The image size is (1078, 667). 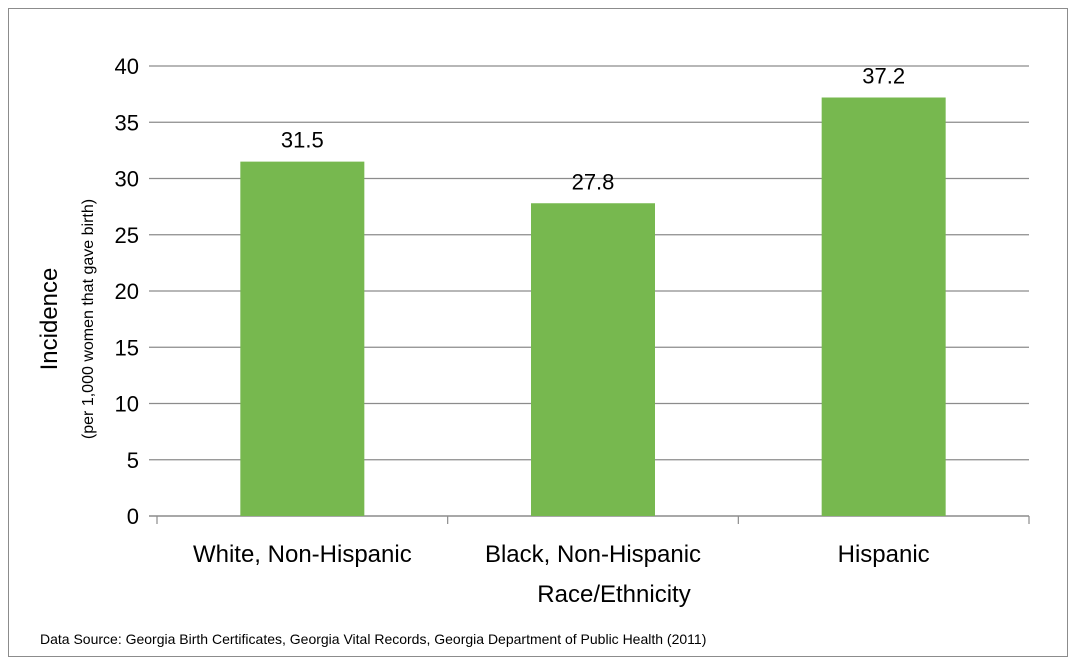 I want to click on x-axis-title: Race/Ethnicity, so click(x=613, y=594).